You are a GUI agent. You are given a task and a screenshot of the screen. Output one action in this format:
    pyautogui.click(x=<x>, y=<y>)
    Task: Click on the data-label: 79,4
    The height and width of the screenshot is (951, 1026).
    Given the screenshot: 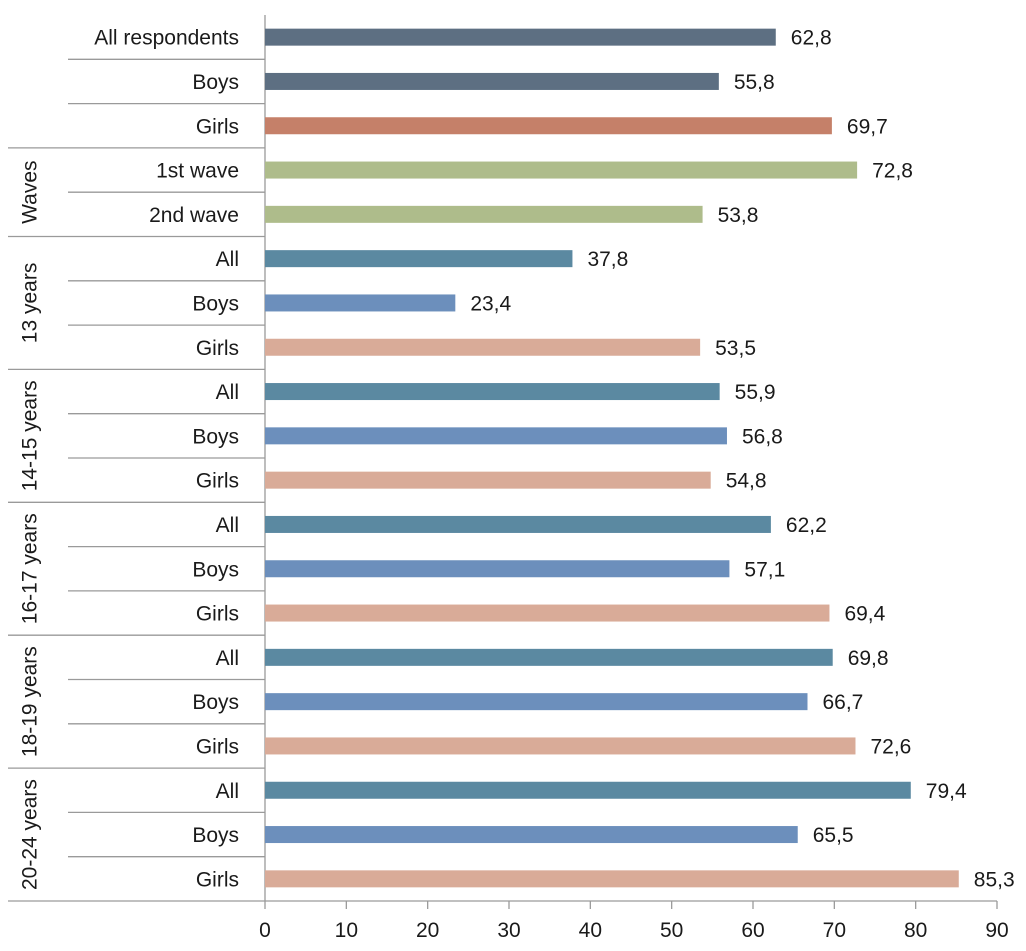 What is the action you would take?
    pyautogui.click(x=946, y=791)
    